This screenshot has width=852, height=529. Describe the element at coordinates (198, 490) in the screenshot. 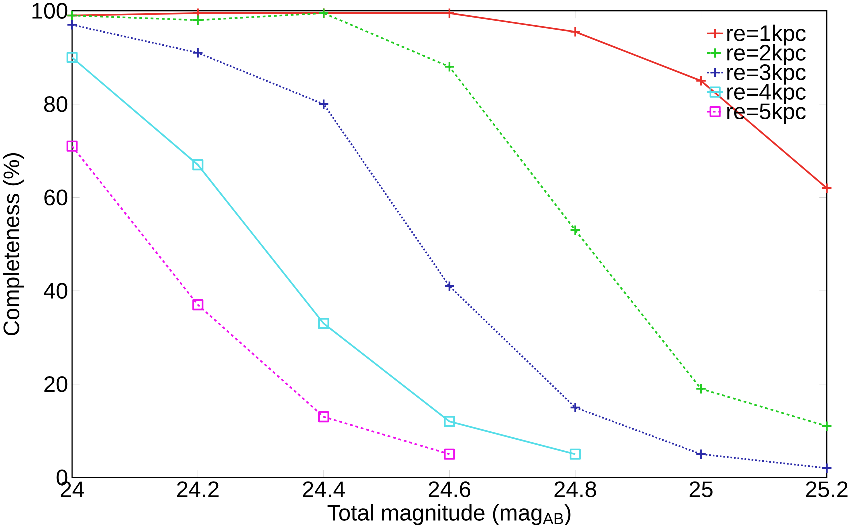

I see `x-tick-label: 24.2` at that location.